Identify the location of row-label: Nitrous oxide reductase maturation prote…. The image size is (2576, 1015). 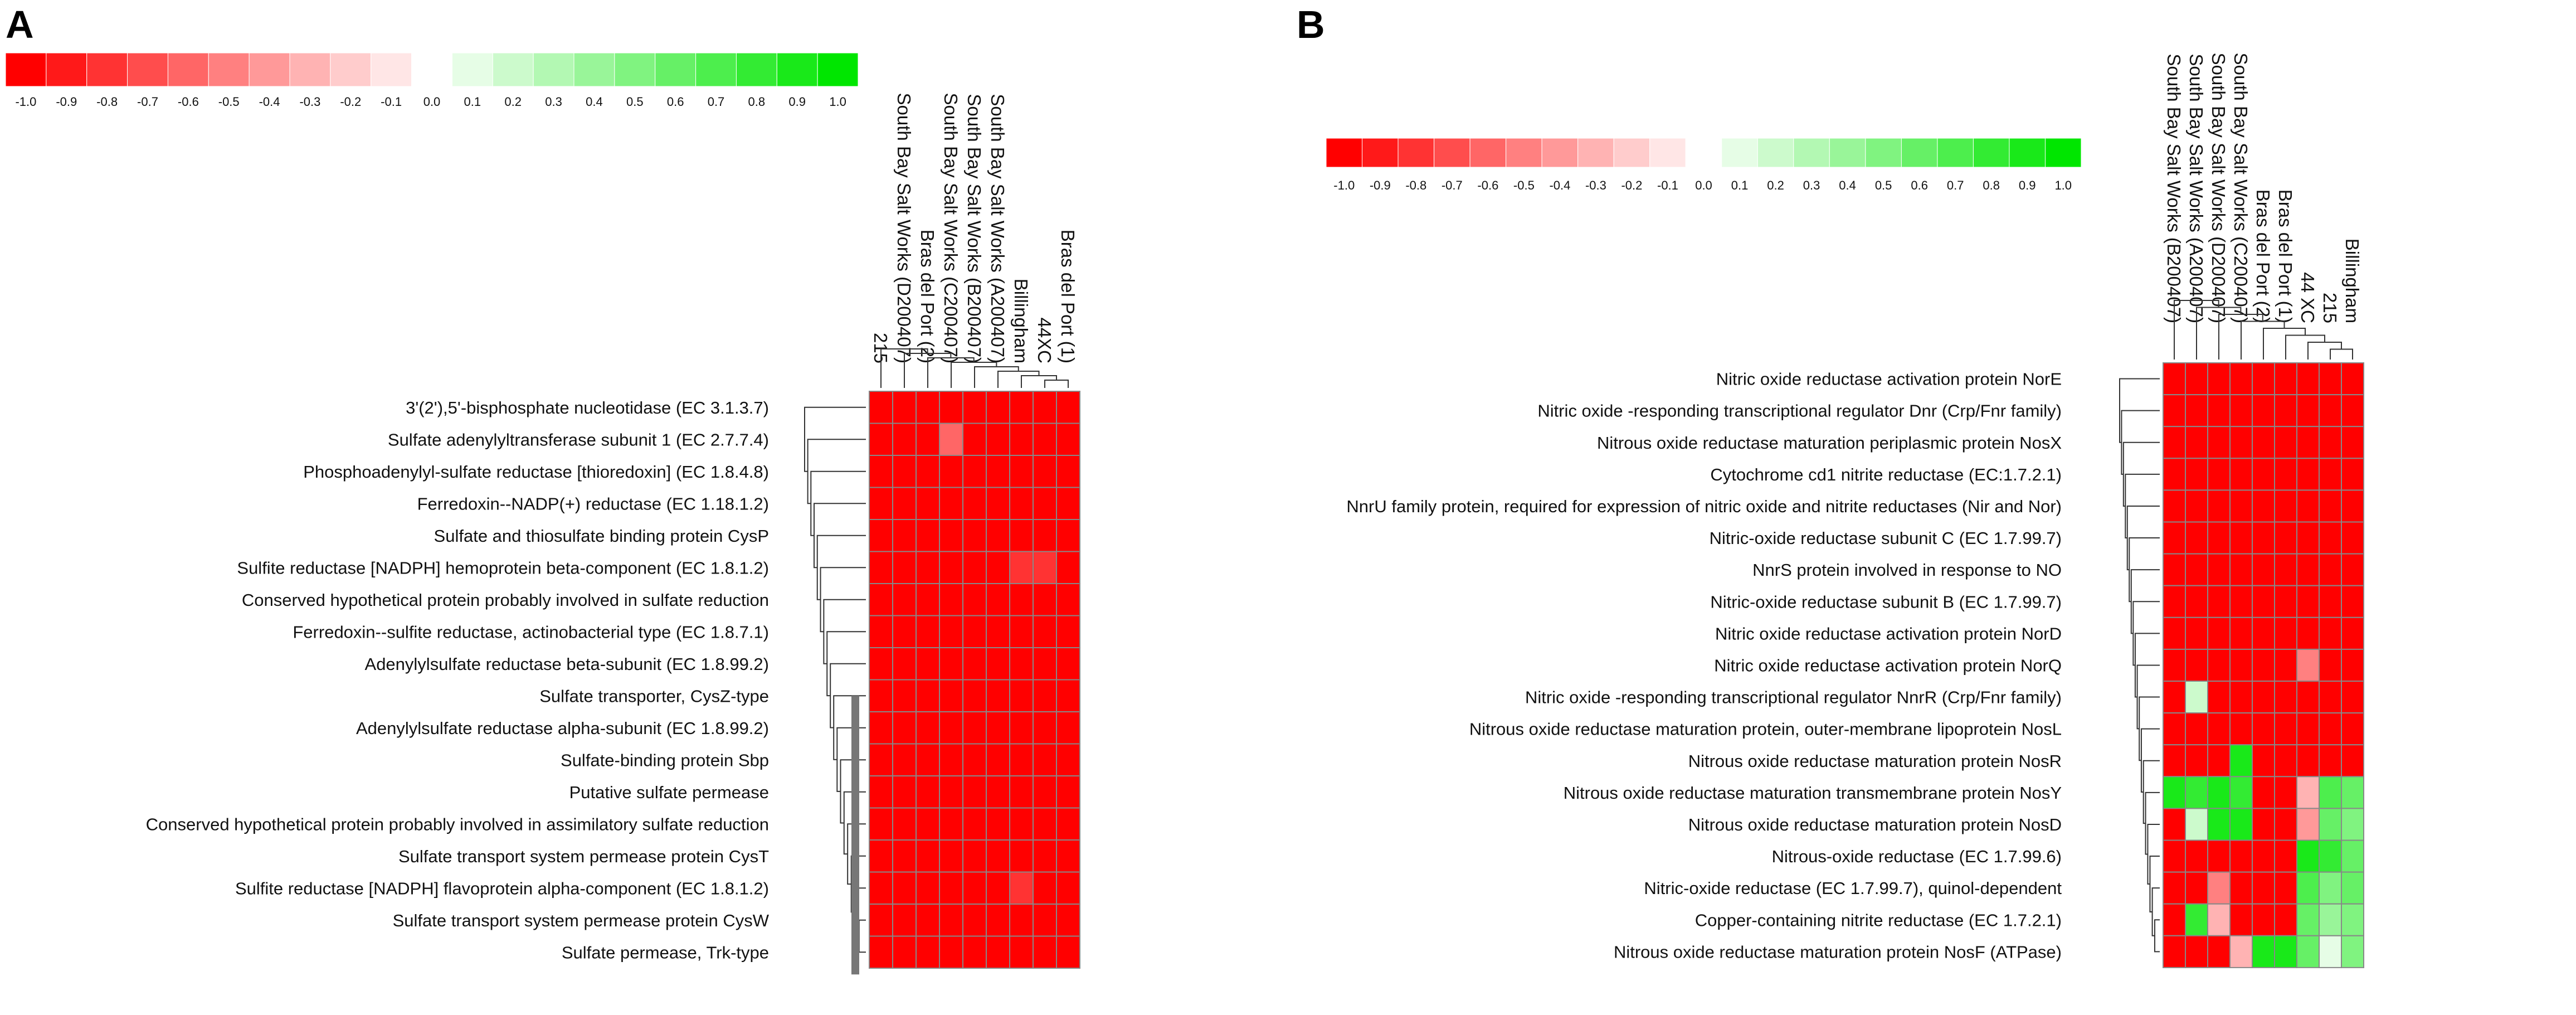
(1838, 951).